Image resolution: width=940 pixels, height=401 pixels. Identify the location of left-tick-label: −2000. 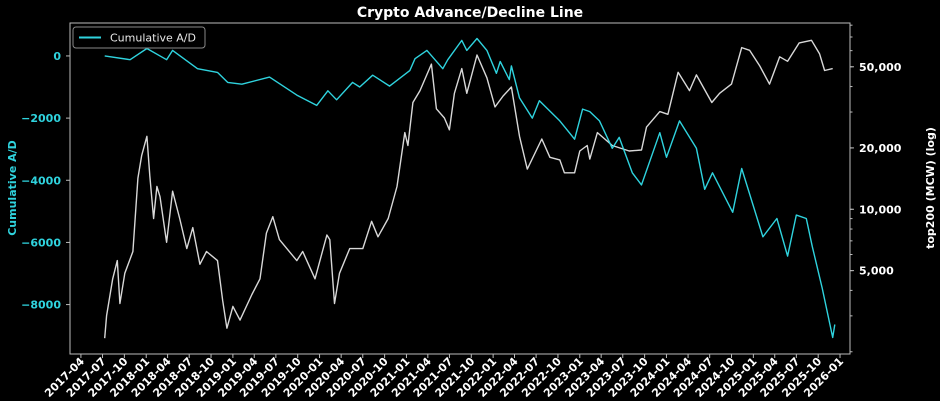
(41, 118).